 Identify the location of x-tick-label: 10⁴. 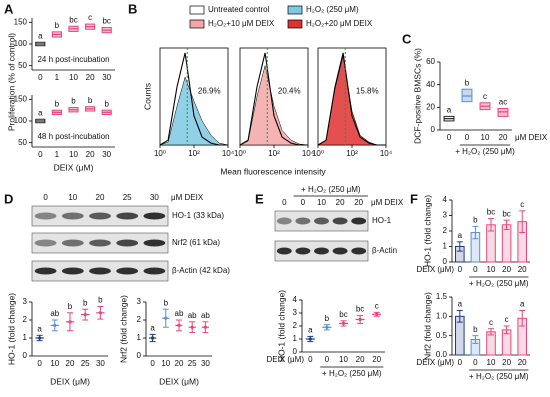
(308, 153).